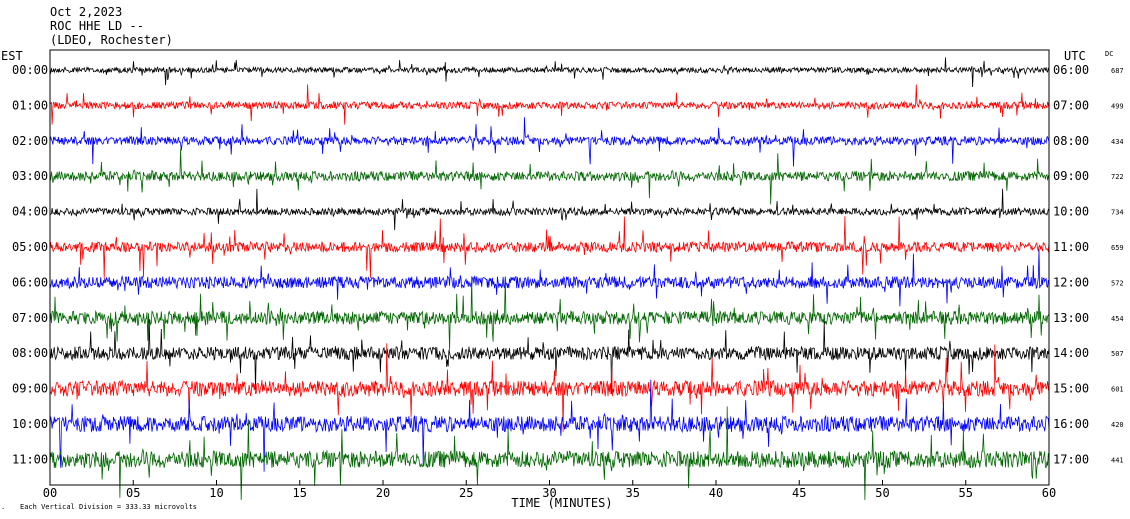 Image resolution: width=1130 pixels, height=519 pixels. Describe the element at coordinates (30, 389) in the screenshot. I see `est-tick-label: 09:00` at that location.